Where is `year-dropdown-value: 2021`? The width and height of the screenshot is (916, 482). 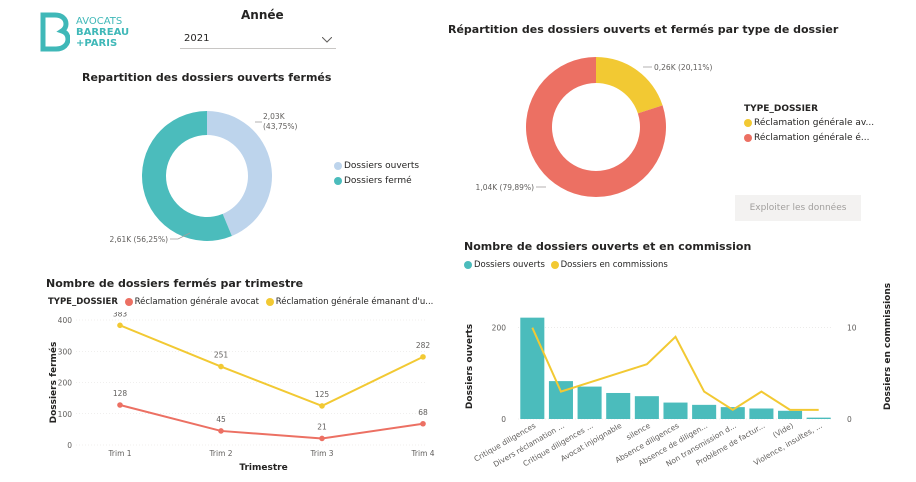
year-dropdown-value: 2021 is located at coordinates (197, 38).